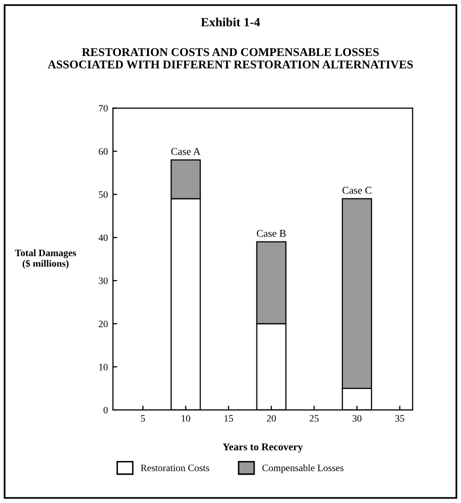  What do you see at coordinates (103, 281) in the screenshot?
I see `y-tick-label: 30` at bounding box center [103, 281].